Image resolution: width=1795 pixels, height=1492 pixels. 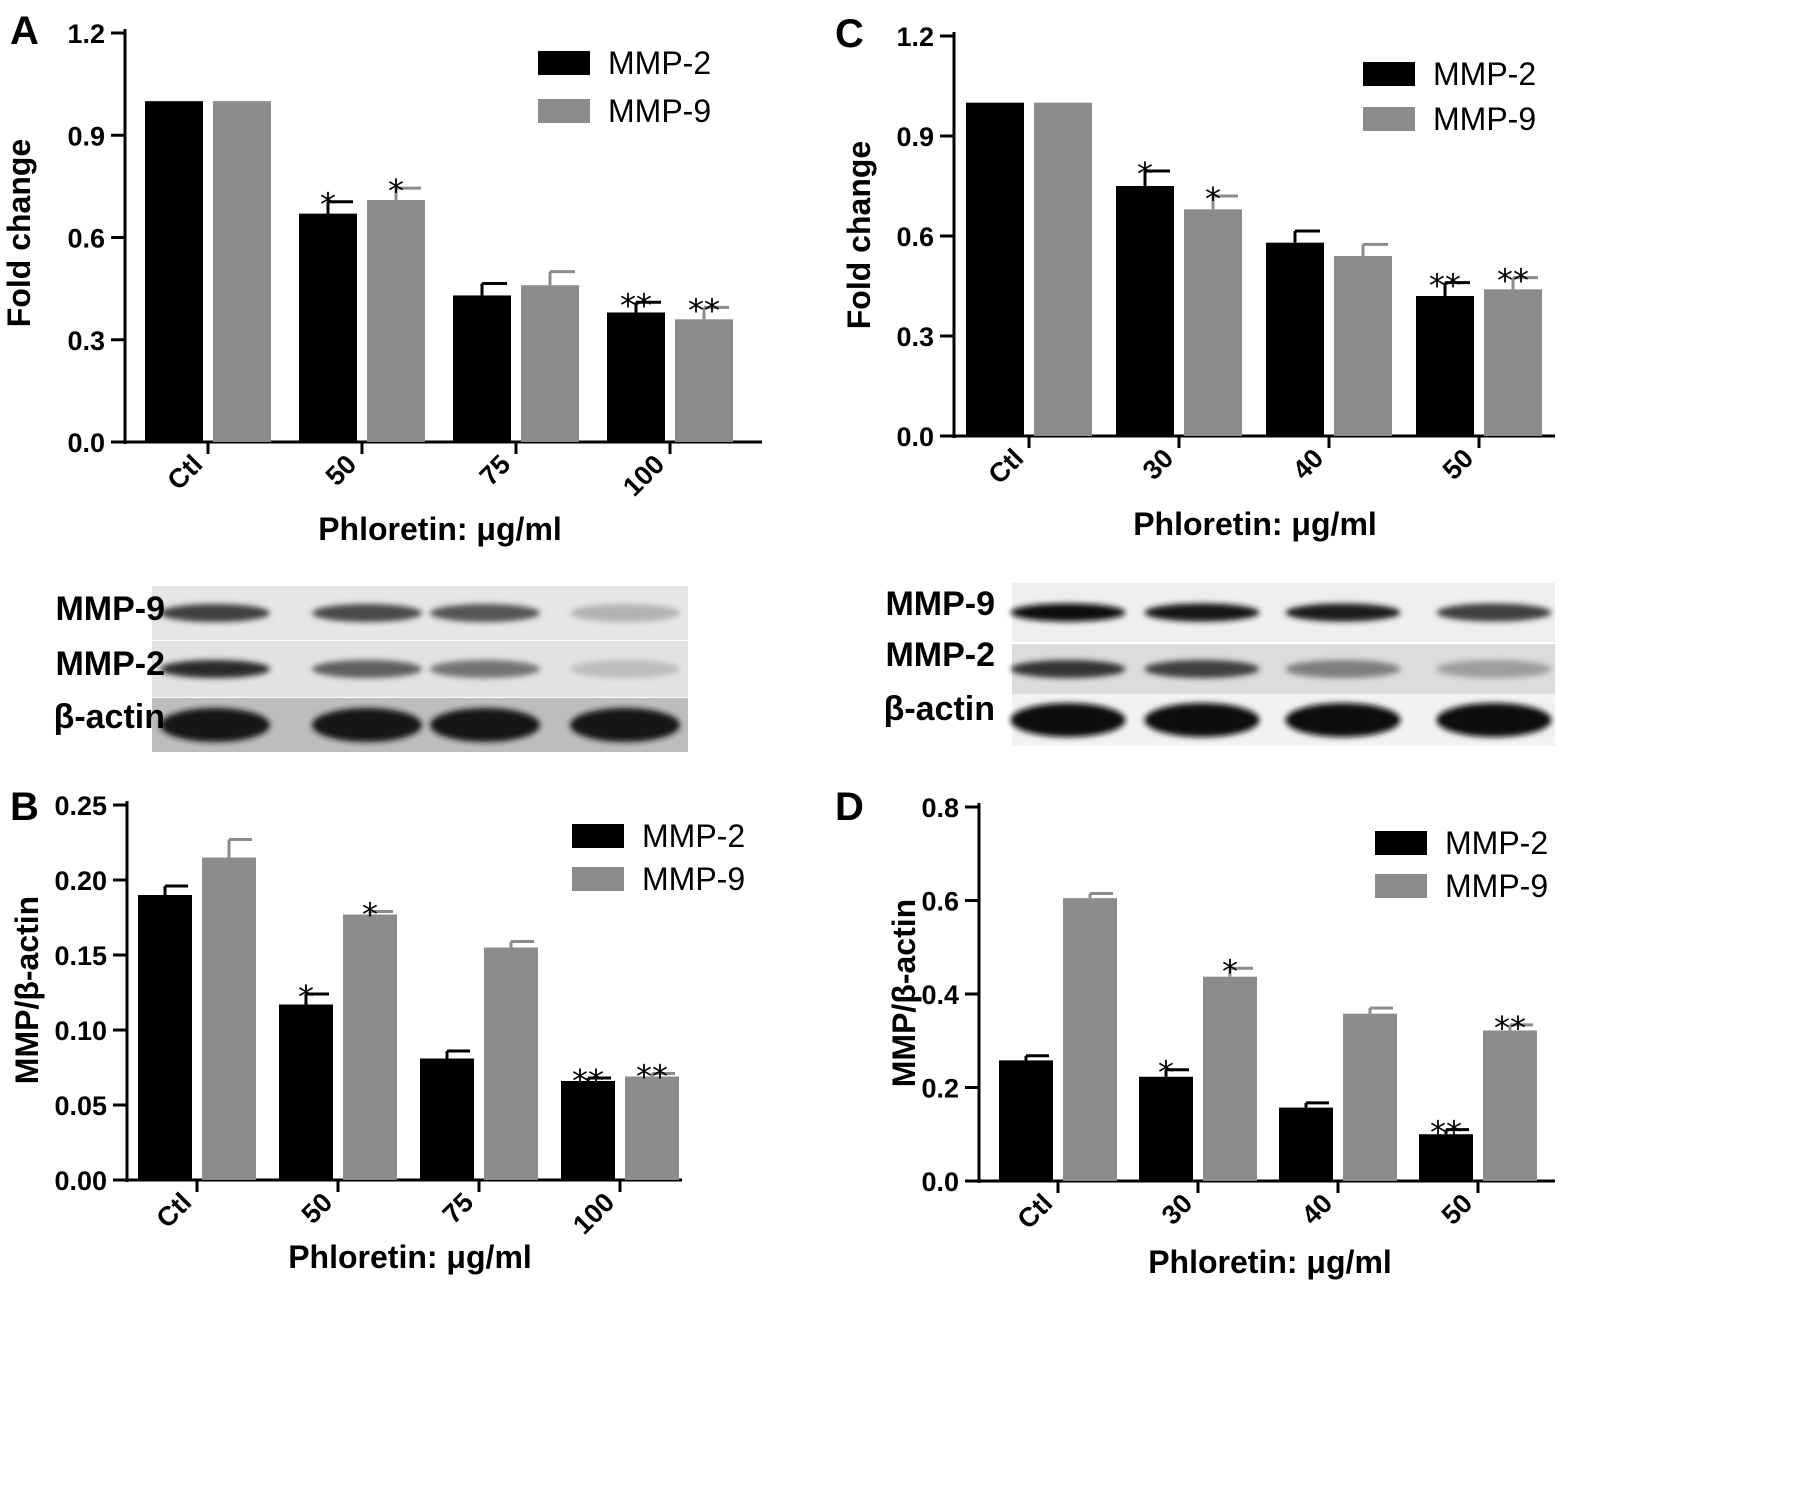 What do you see at coordinates (80, 1106) in the screenshot?
I see `y-tick-label: 0.05` at bounding box center [80, 1106].